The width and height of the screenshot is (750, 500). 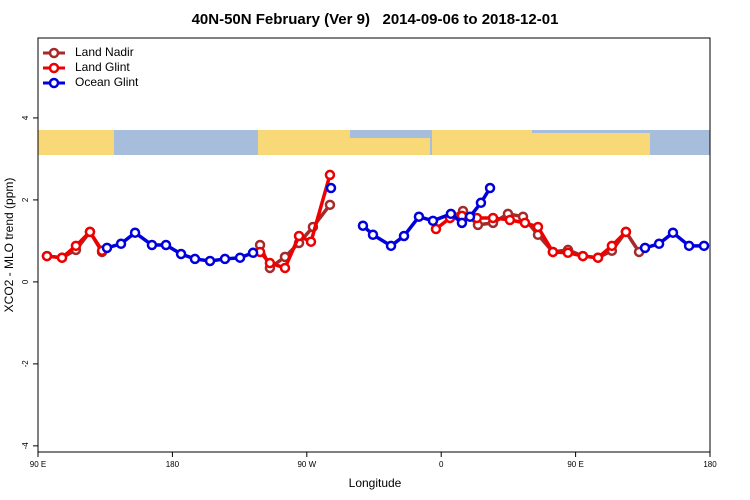 I want to click on y-tick-label: 0, so click(x=25, y=281).